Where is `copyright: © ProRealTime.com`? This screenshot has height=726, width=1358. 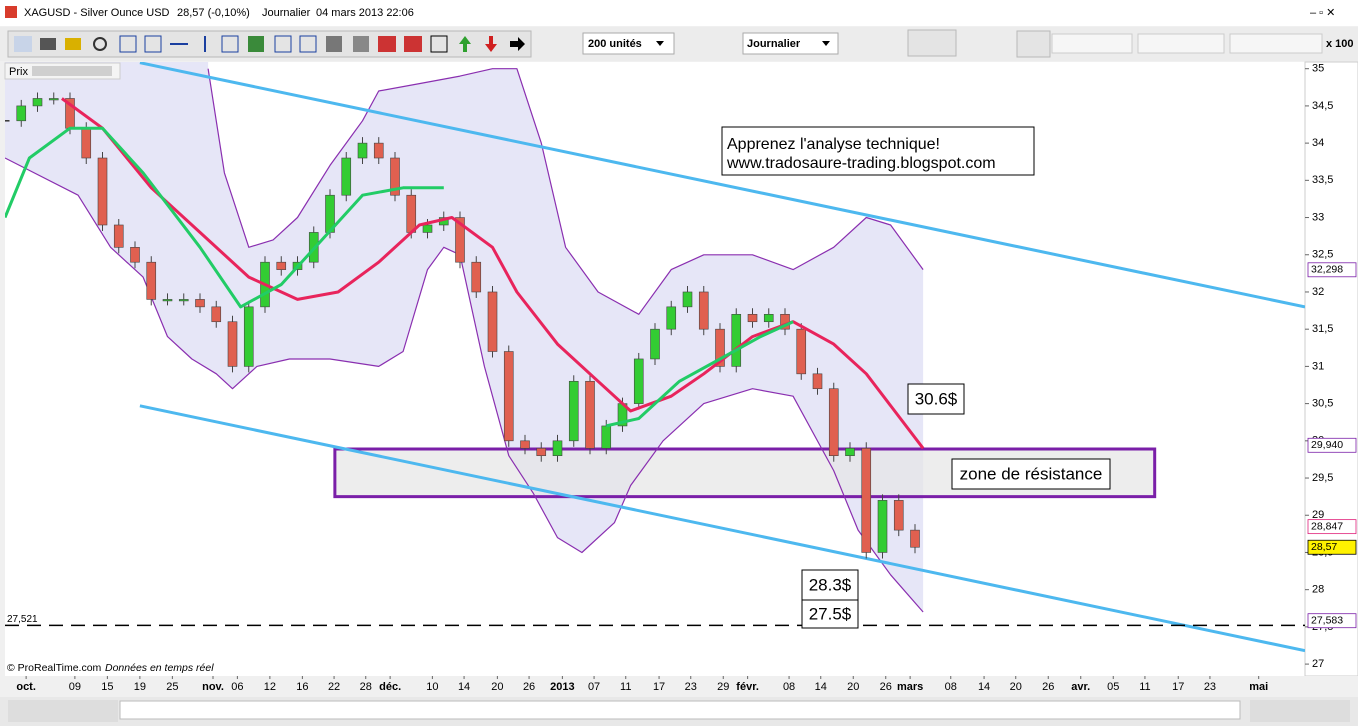
copyright: © ProRealTime.com is located at coordinates (54, 668).